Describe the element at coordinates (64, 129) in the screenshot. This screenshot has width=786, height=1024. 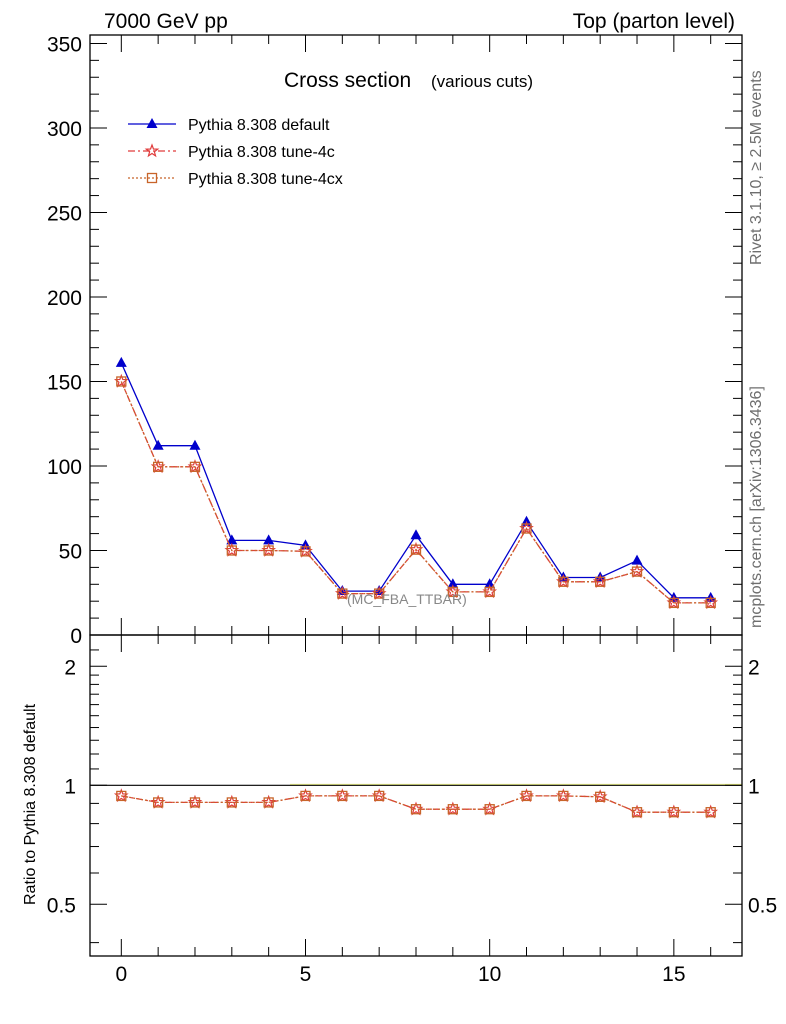
I see `y-tick-label: 300` at that location.